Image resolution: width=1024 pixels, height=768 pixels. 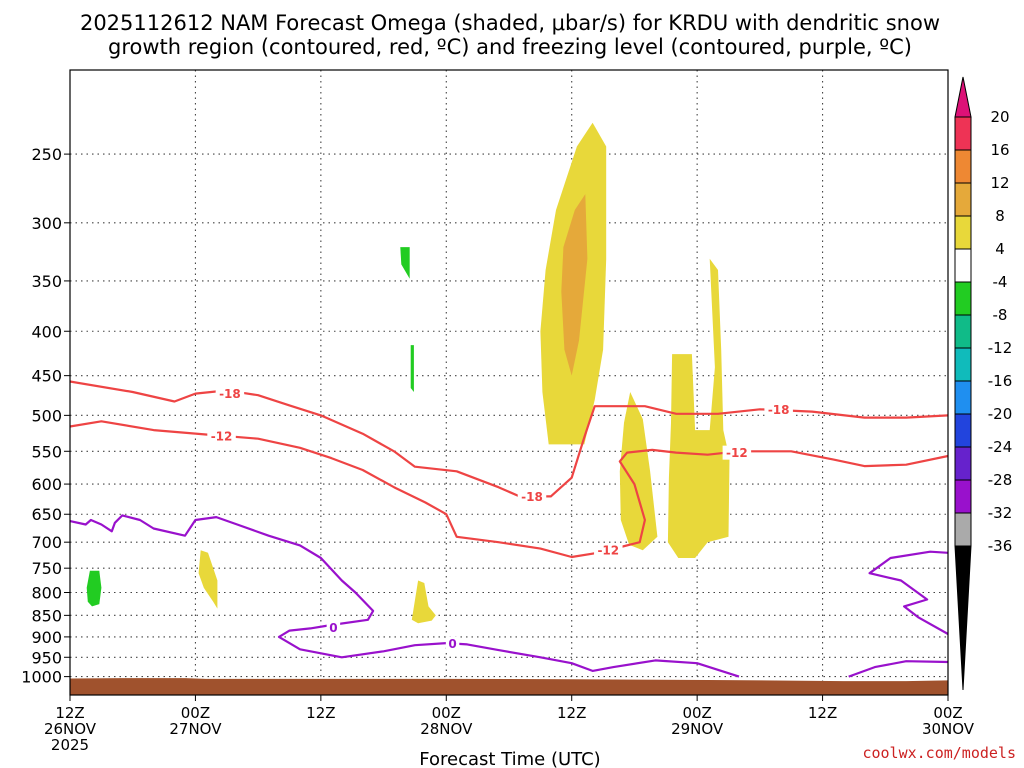 What do you see at coordinates (963, 463) in the screenshot?
I see `colorbar-bin--24-to--28` at bounding box center [963, 463].